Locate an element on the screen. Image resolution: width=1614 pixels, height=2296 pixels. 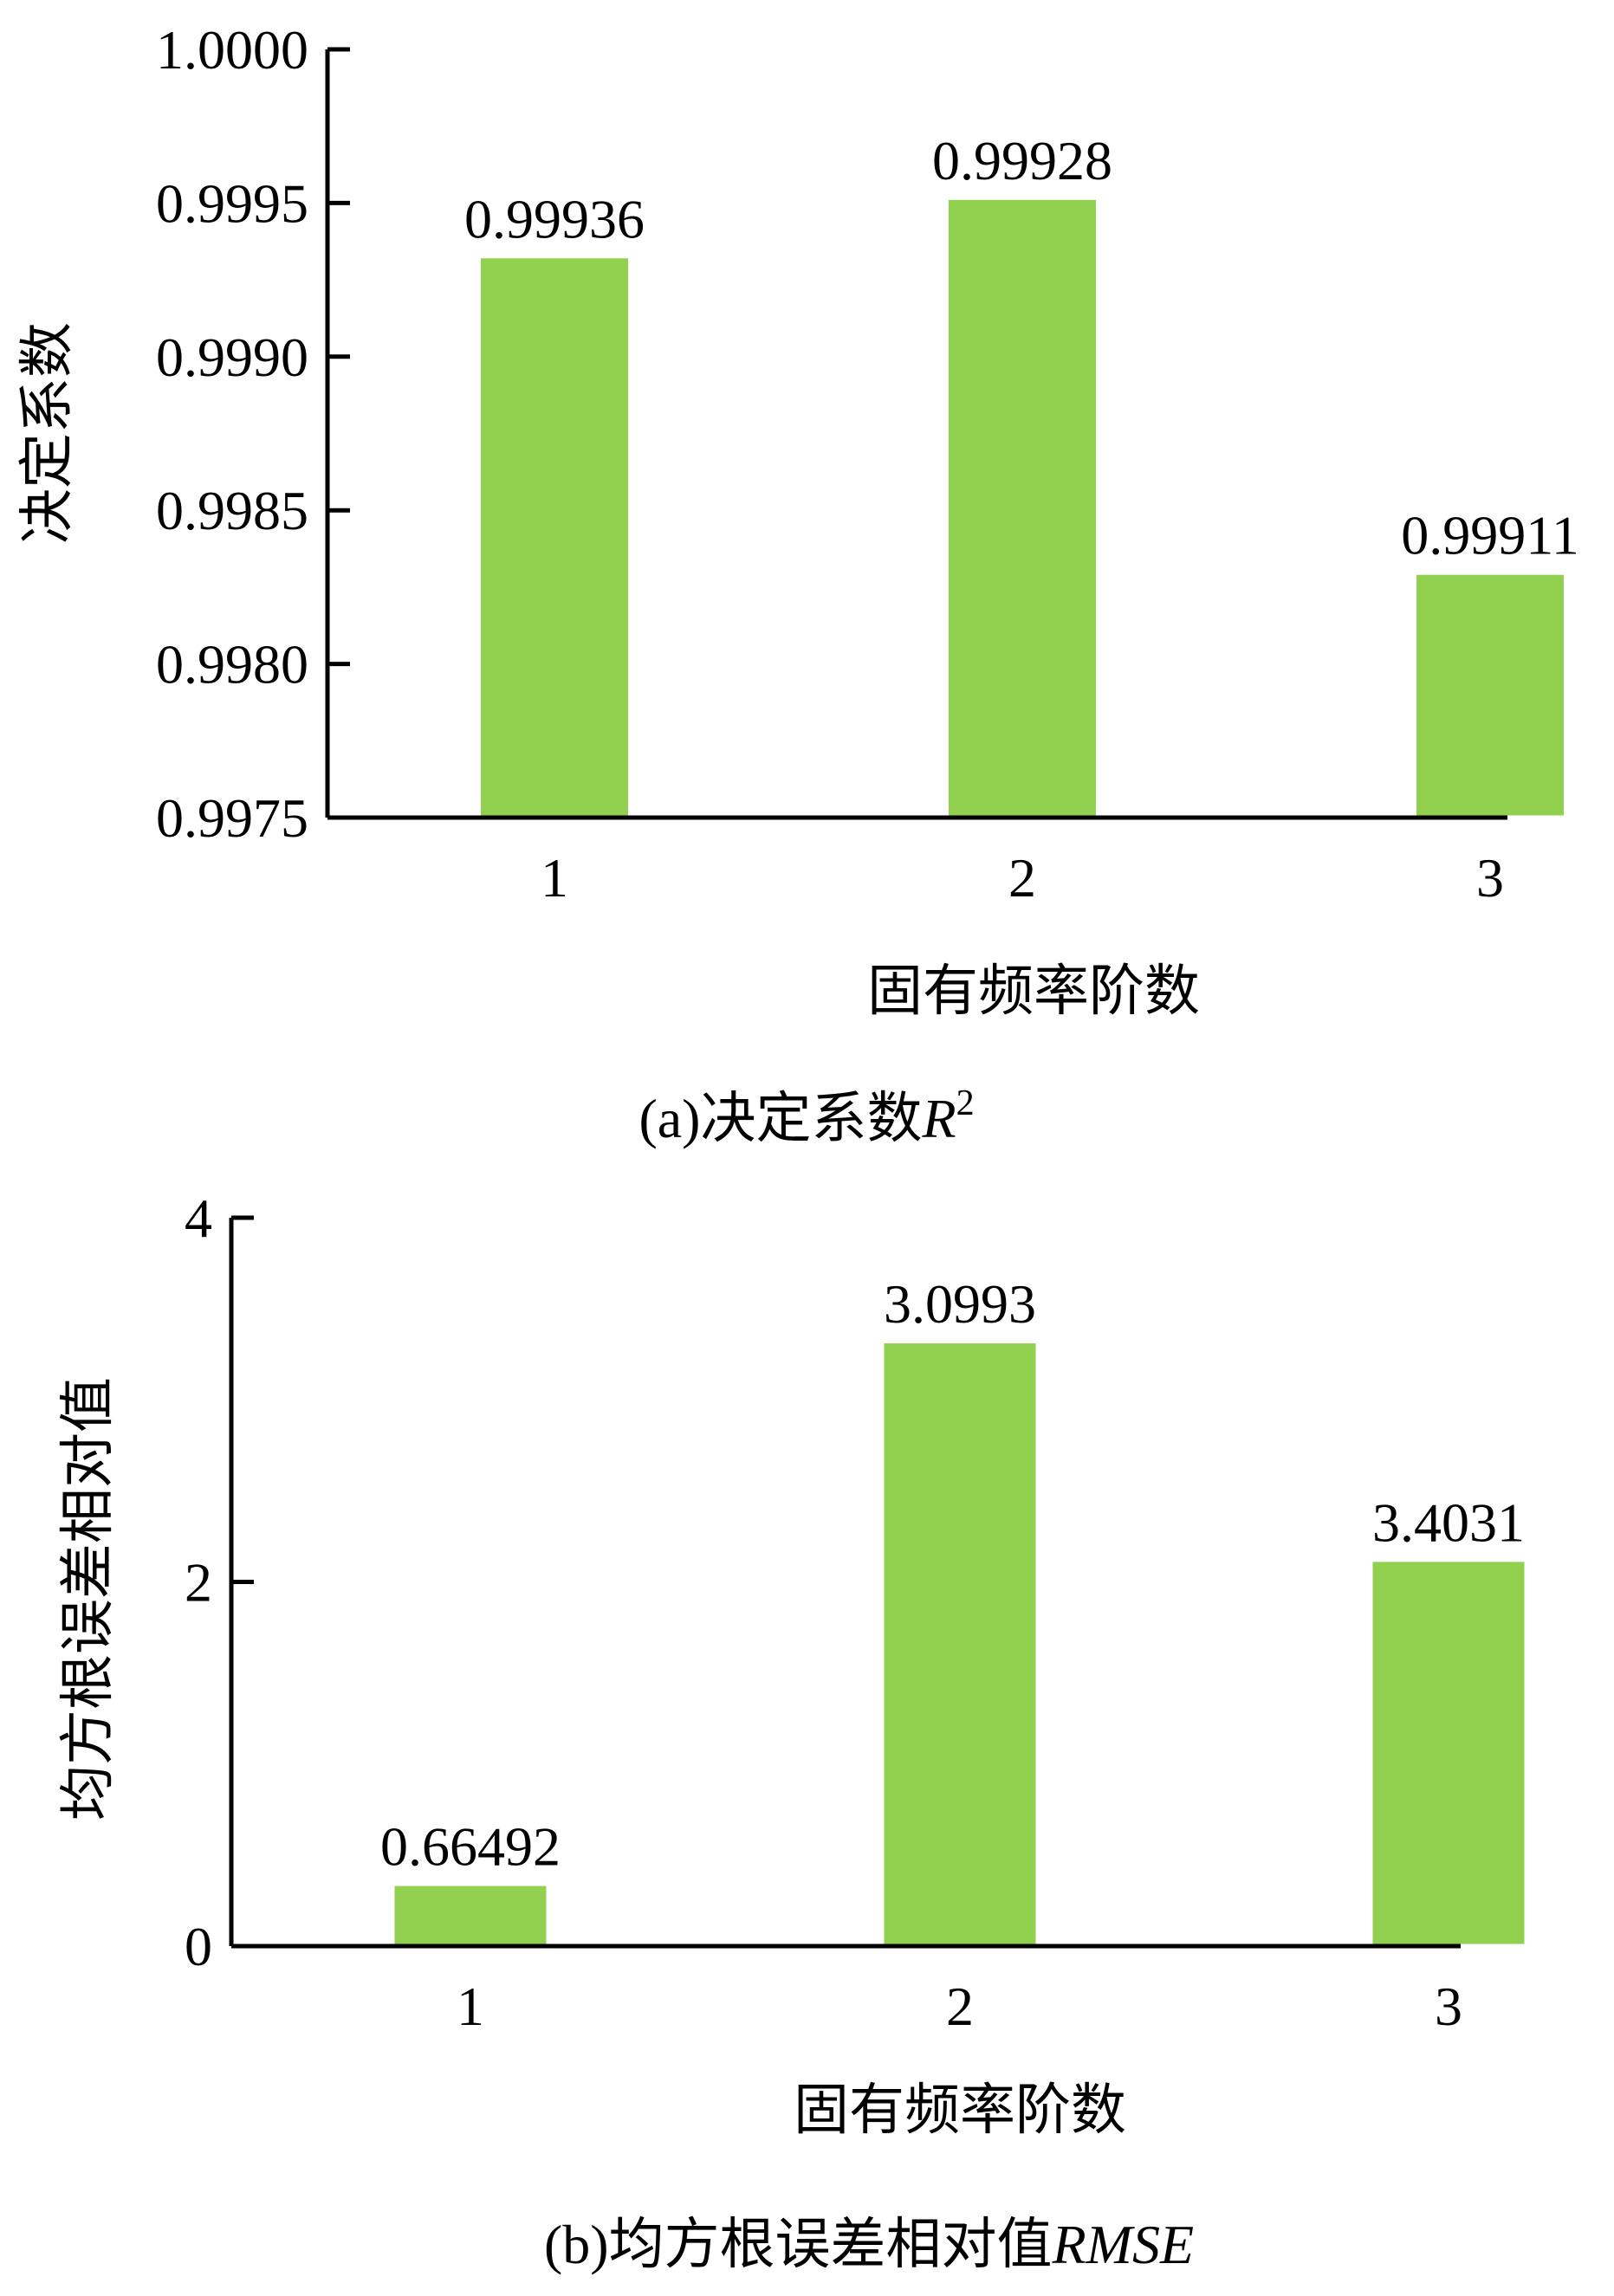
chart-b-caption-prefix: (b) is located at coordinates (576, 2244).